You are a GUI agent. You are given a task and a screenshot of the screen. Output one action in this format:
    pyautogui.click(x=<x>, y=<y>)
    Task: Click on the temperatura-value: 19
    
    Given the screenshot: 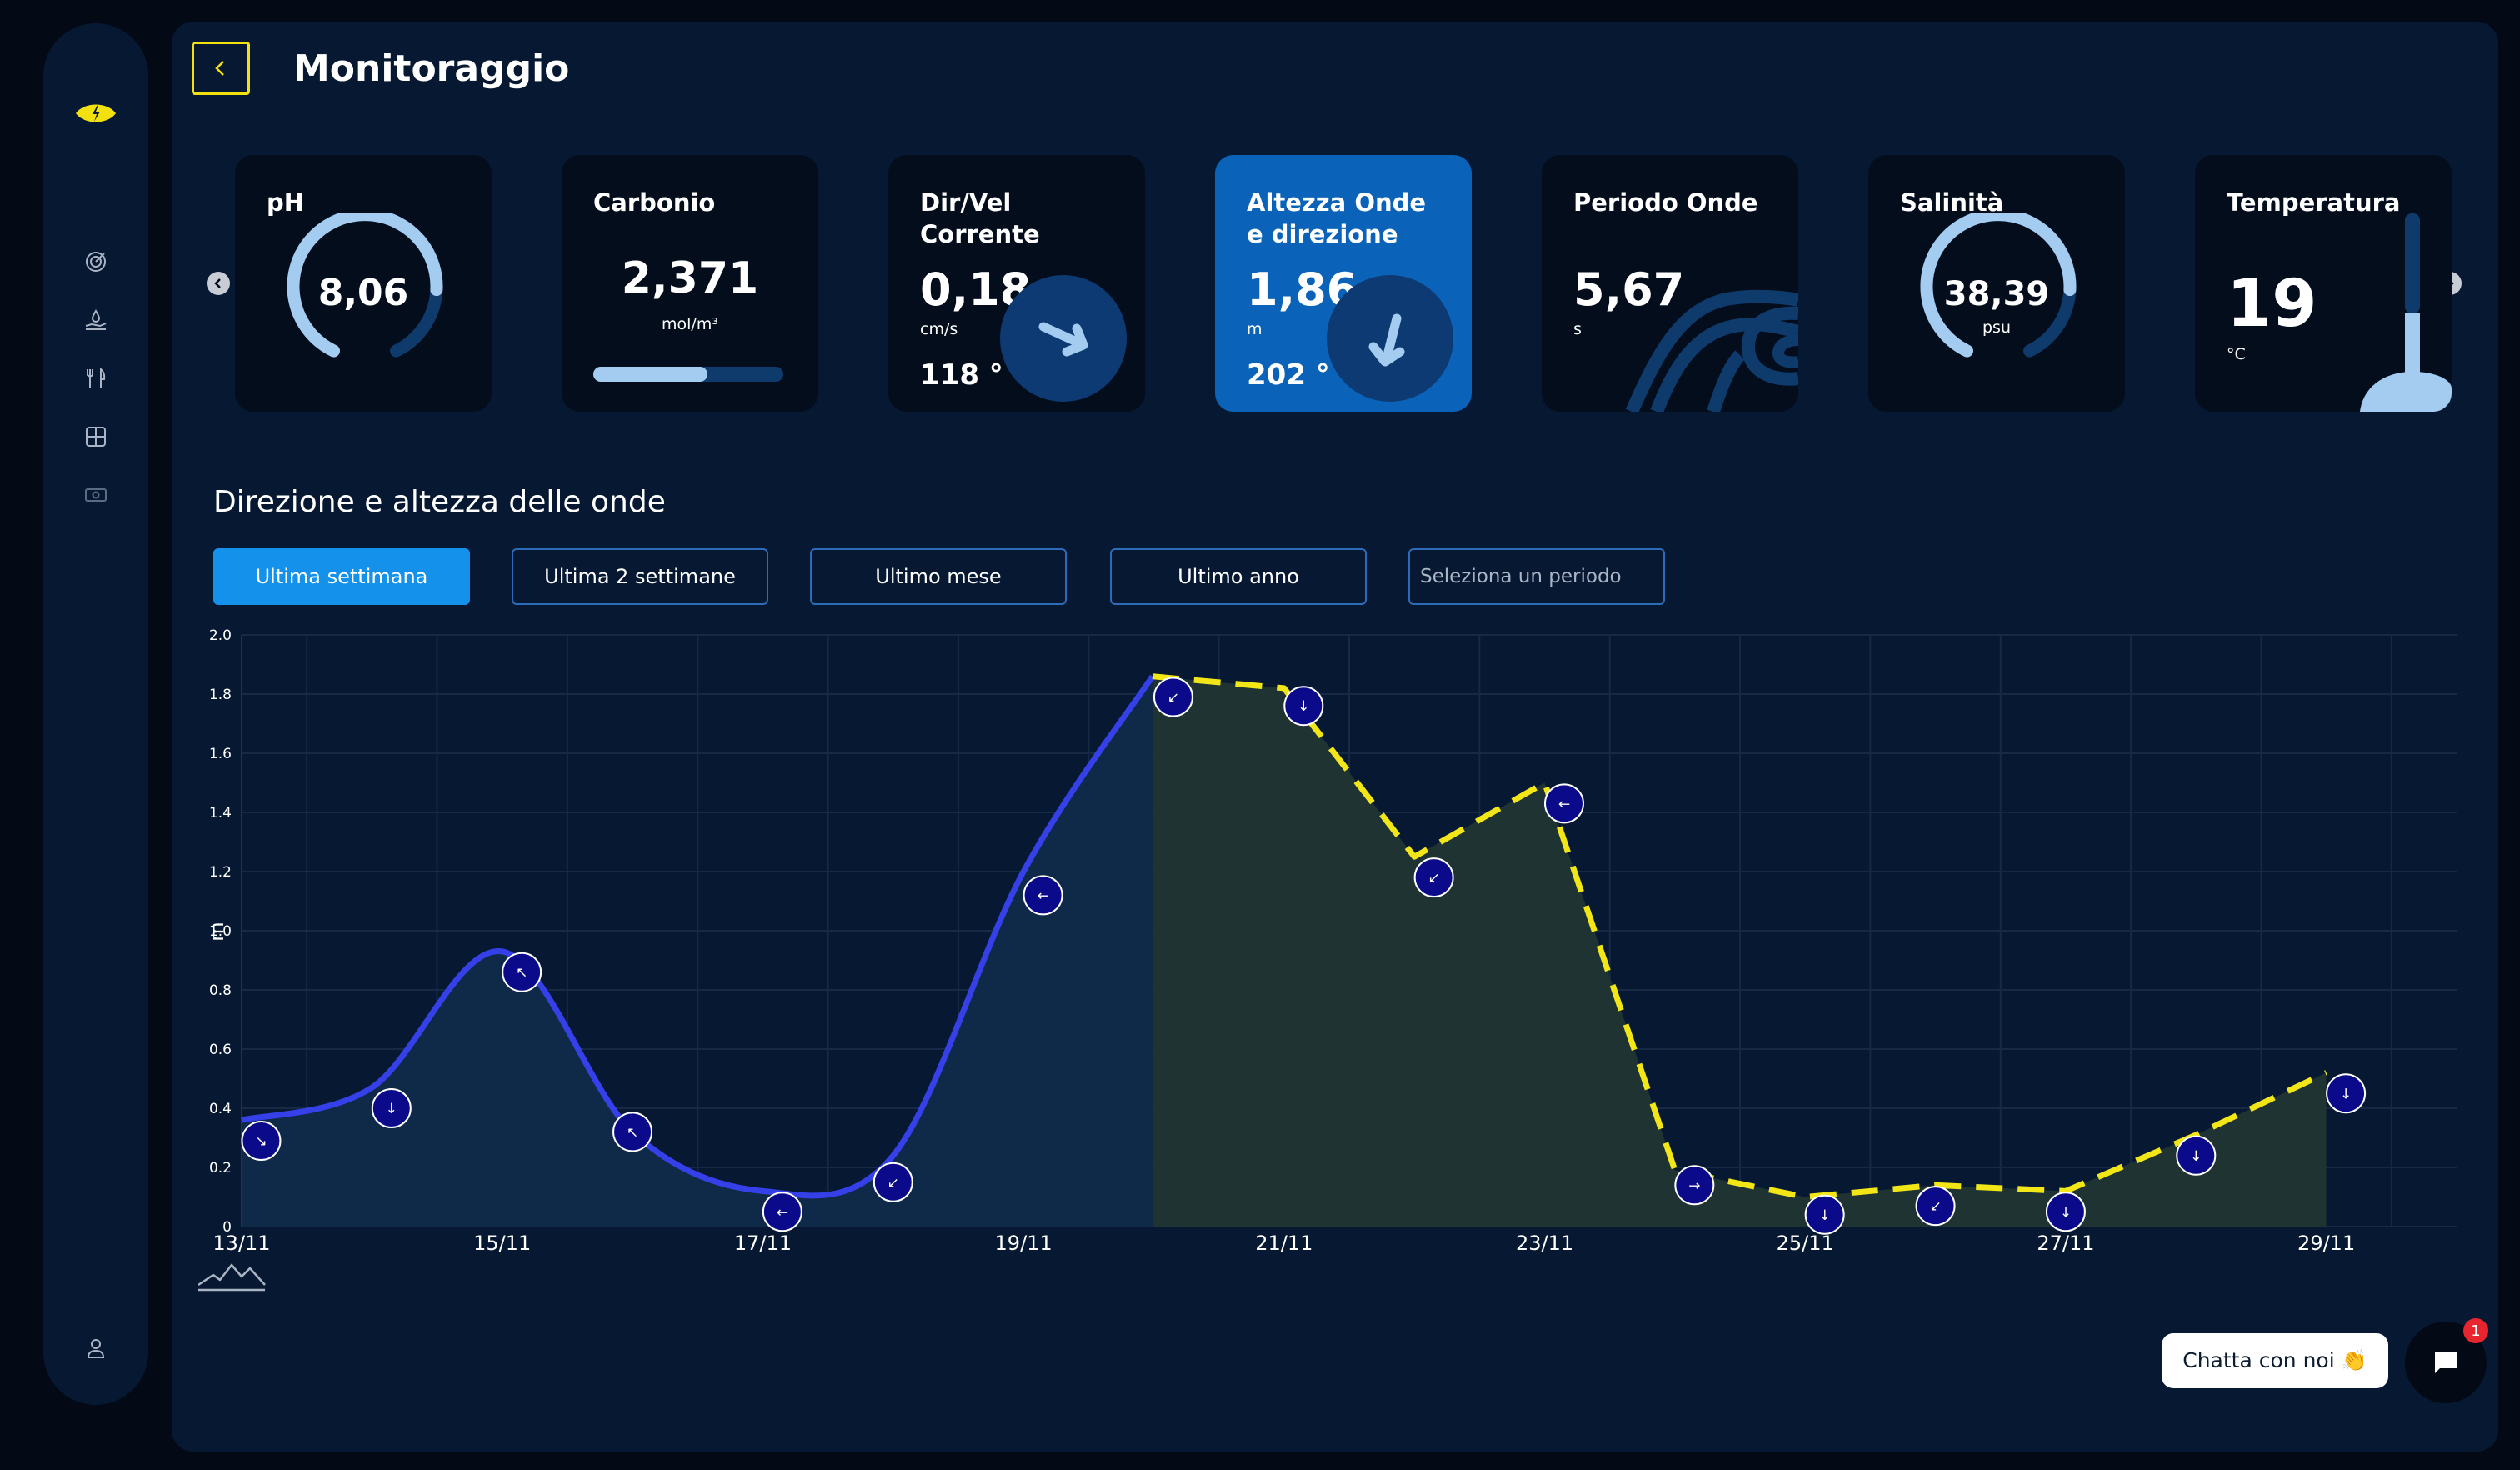 What is the action you would take?
    pyautogui.click(x=2272, y=304)
    